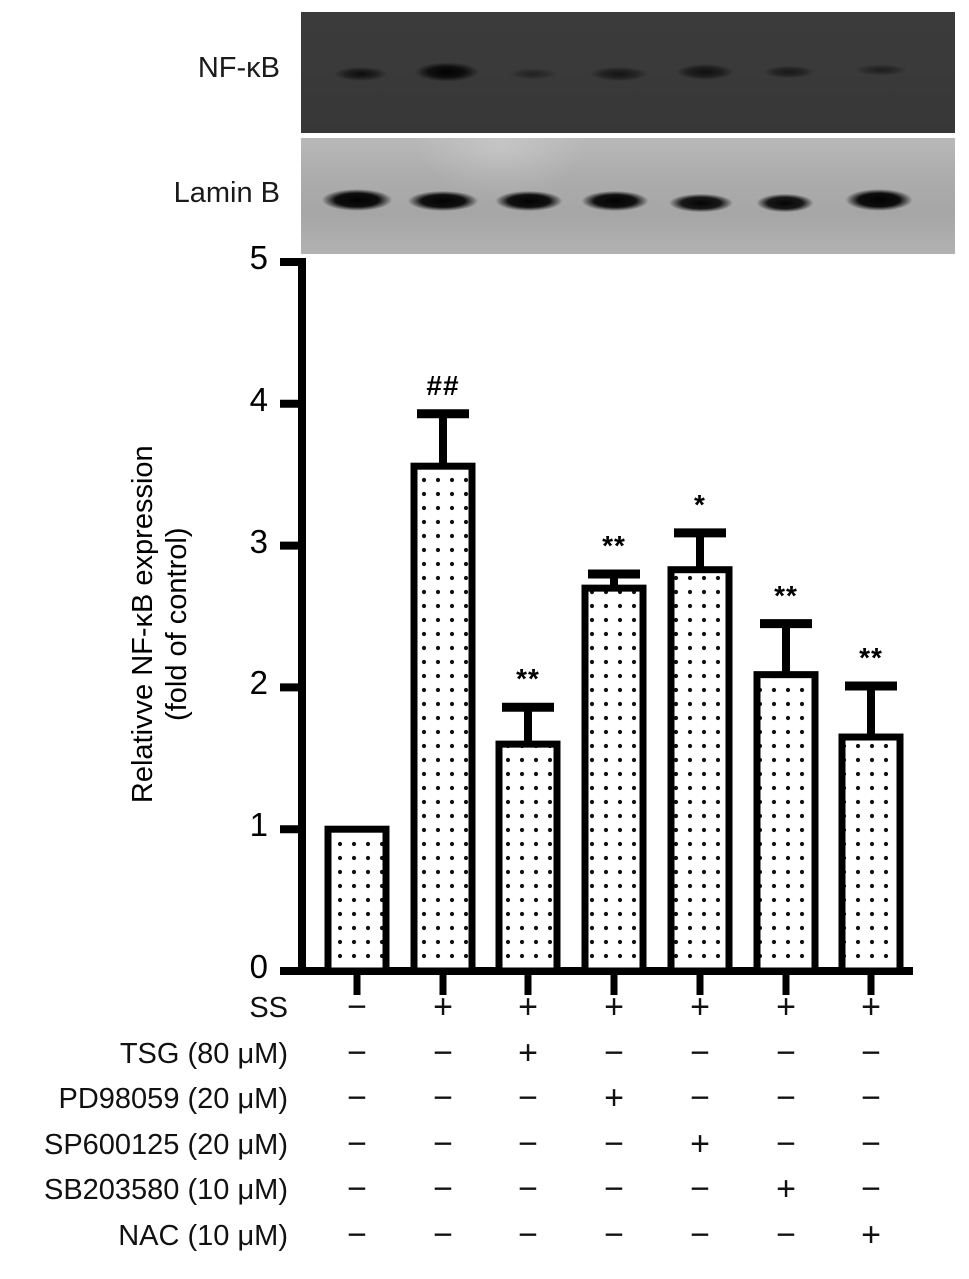 The width and height of the screenshot is (969, 1279). Describe the element at coordinates (258, 966) in the screenshot. I see `y-tick-label-0: 0` at that location.